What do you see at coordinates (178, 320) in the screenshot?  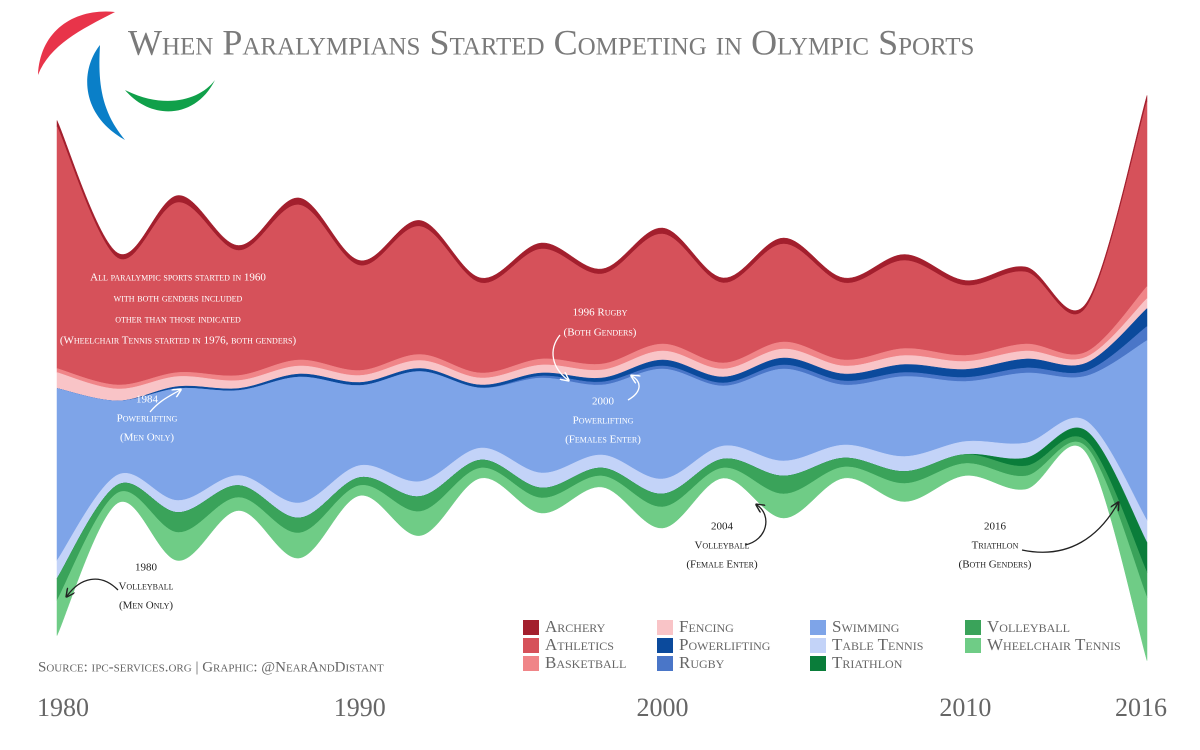 I see `annotation-text: other than those indicated` at bounding box center [178, 320].